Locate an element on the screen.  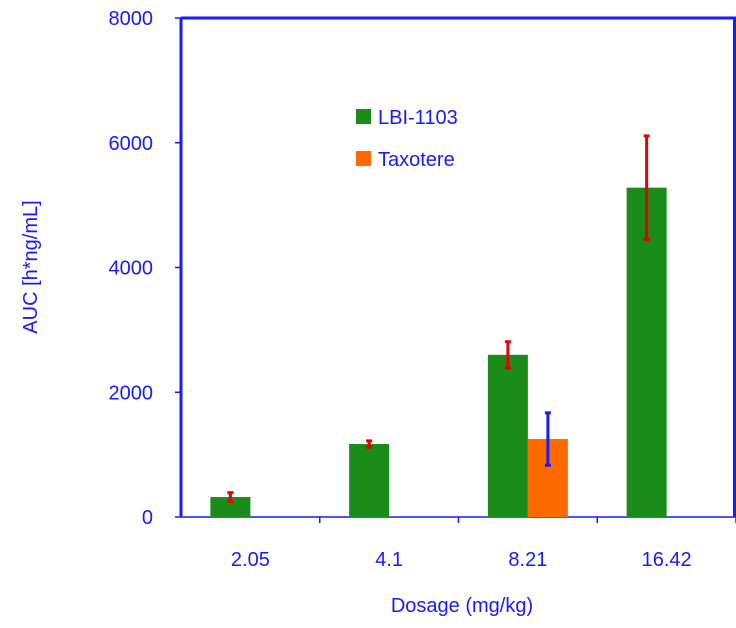
y-tick-label: 0 is located at coordinates (147, 518).